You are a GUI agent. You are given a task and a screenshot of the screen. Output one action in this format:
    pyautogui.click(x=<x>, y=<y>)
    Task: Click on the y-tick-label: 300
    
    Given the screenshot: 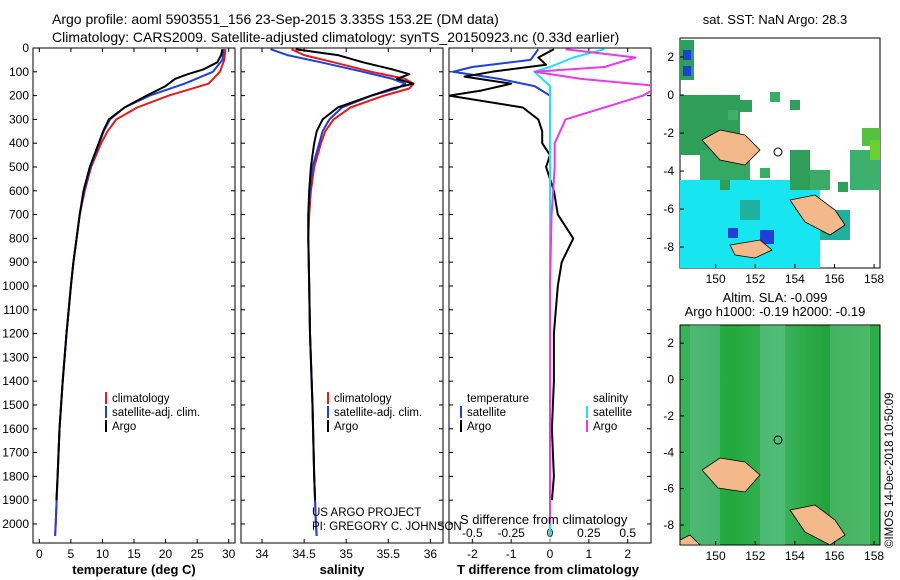 What is the action you would take?
    pyautogui.click(x=19, y=119)
    